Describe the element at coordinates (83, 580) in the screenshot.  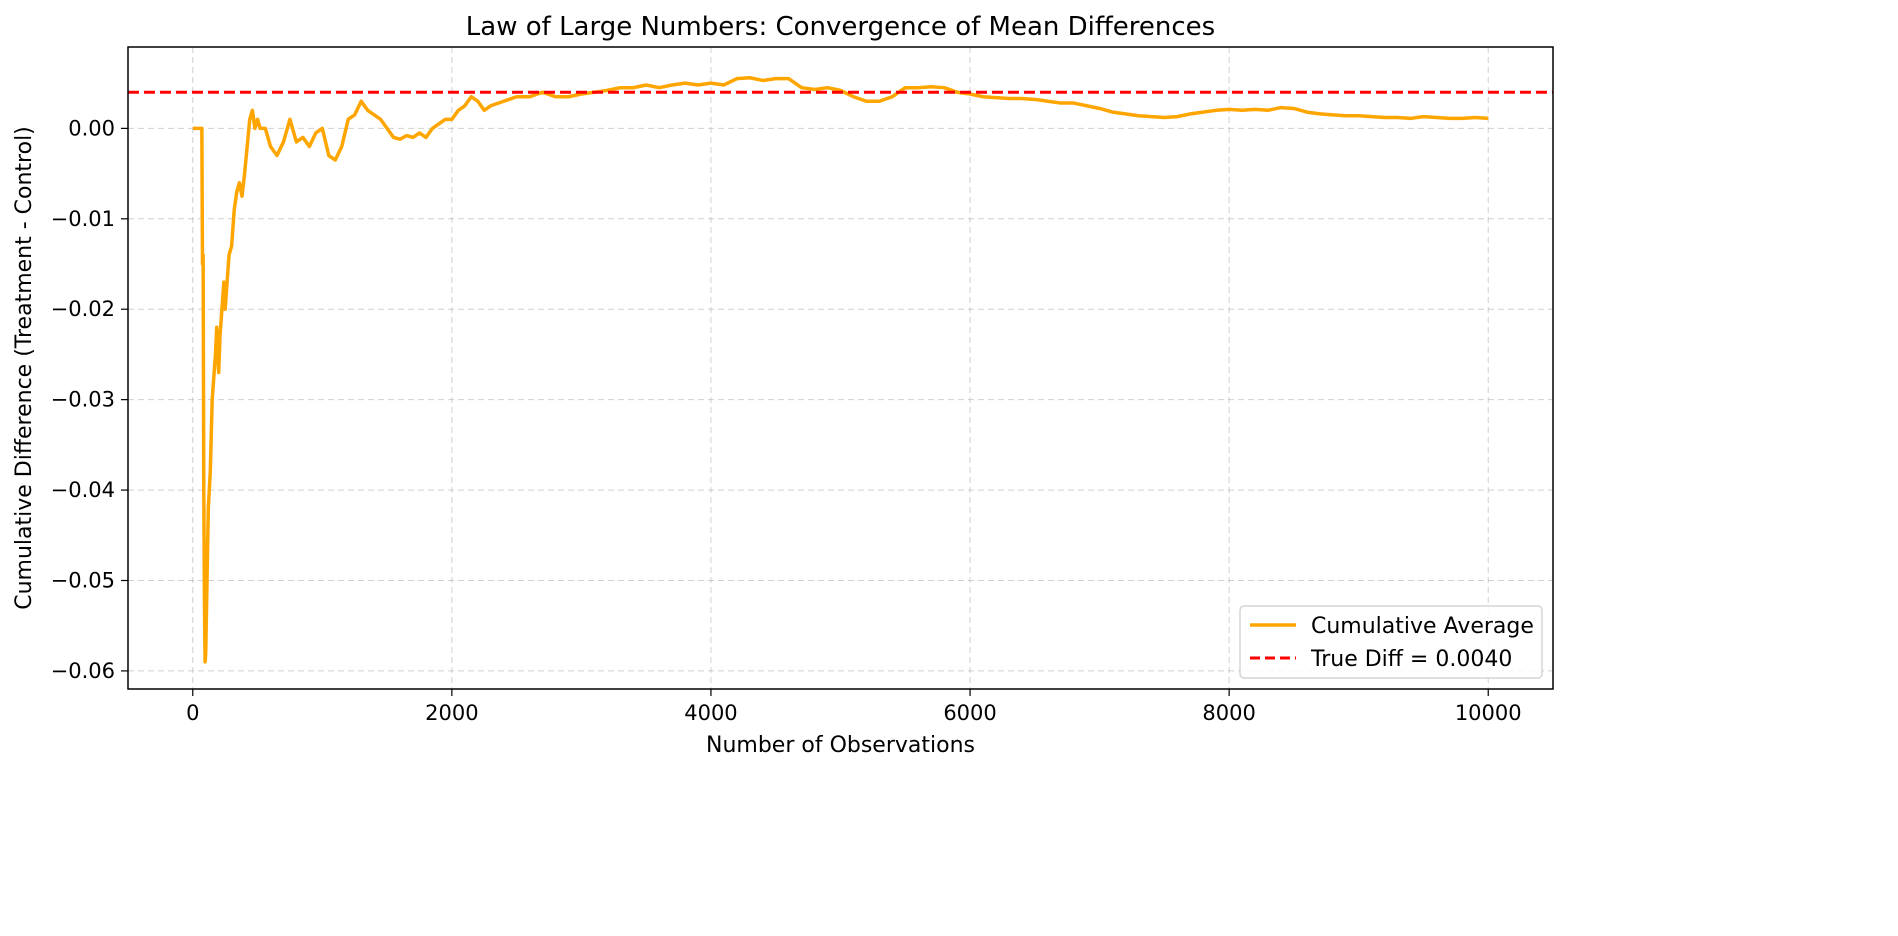
I see `y-tick-label: −0.05` at that location.